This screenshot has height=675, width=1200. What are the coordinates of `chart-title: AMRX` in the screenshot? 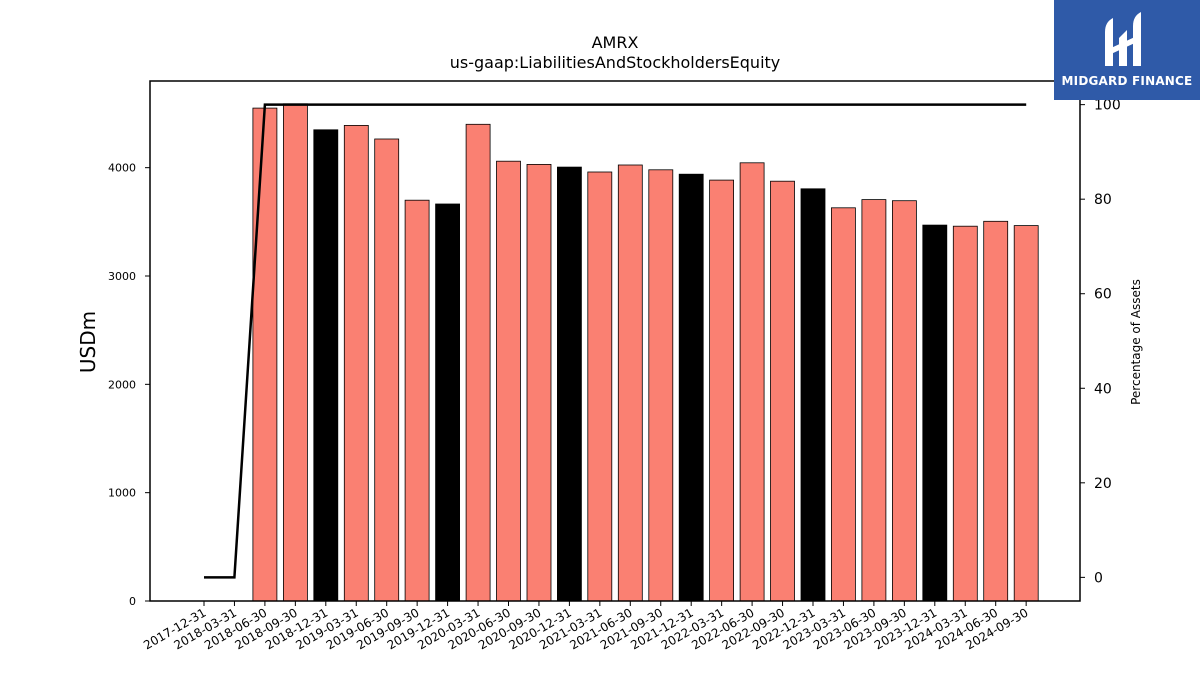 It's located at (615, 42).